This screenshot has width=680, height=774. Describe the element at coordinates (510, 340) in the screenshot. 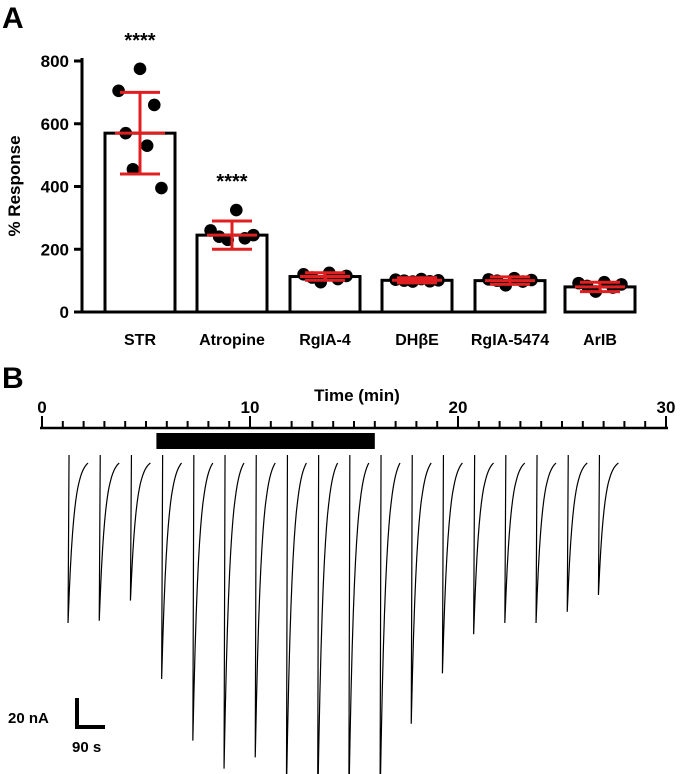

I see `category-label-4: RgIA-5474` at that location.